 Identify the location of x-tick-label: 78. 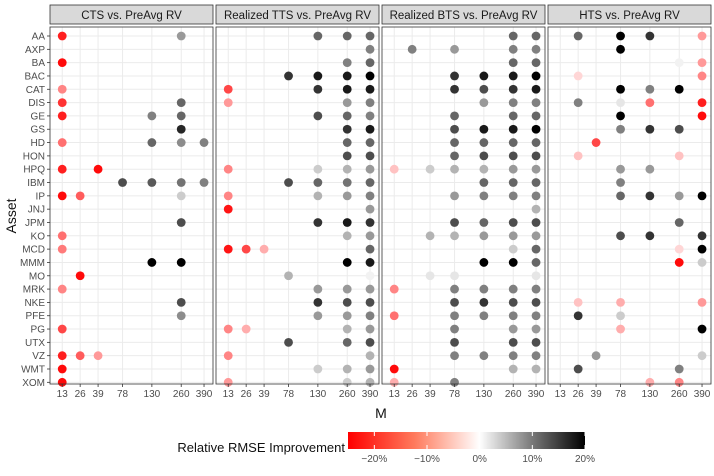
(621, 394).